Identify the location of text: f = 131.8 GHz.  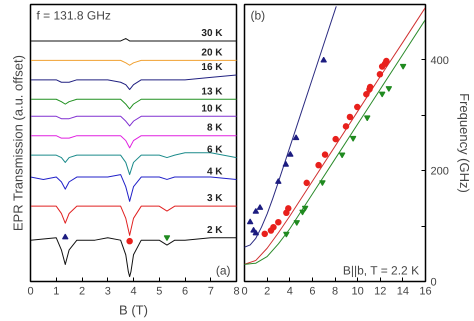
(73, 15).